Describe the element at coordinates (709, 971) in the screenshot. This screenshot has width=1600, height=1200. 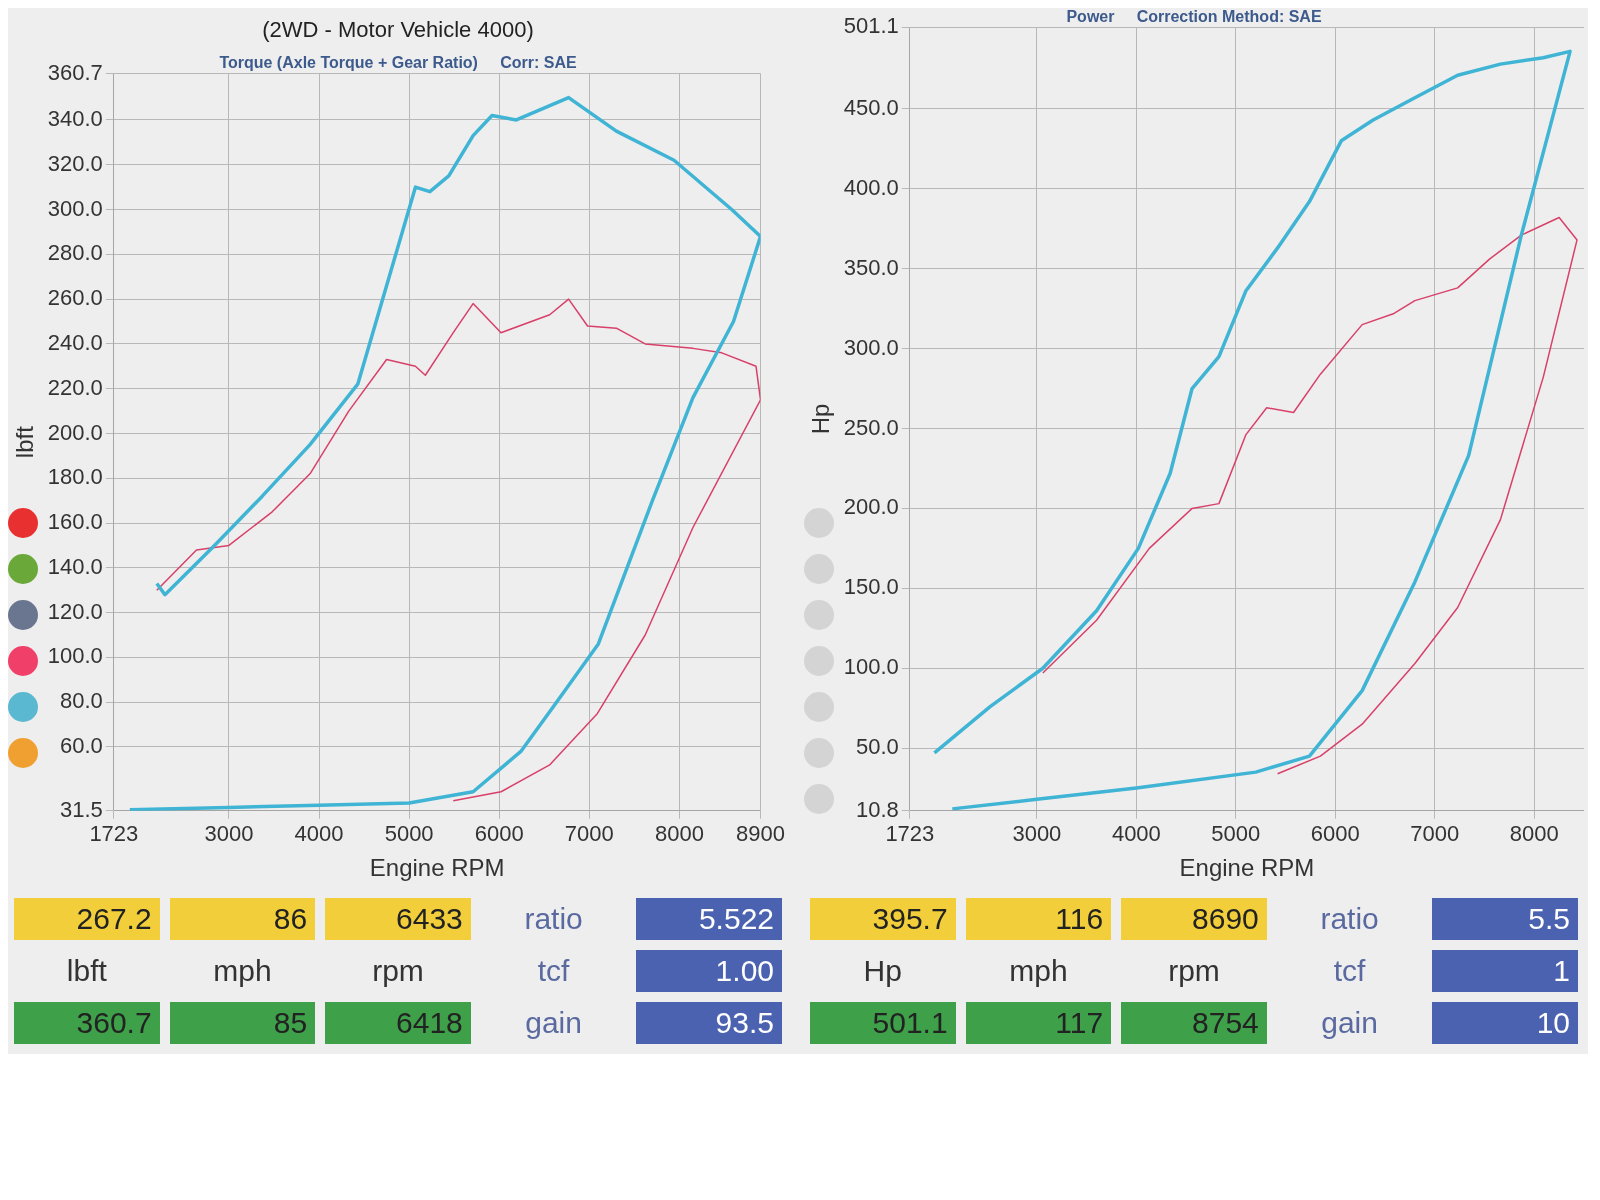
I see `text: 1.00` at that location.